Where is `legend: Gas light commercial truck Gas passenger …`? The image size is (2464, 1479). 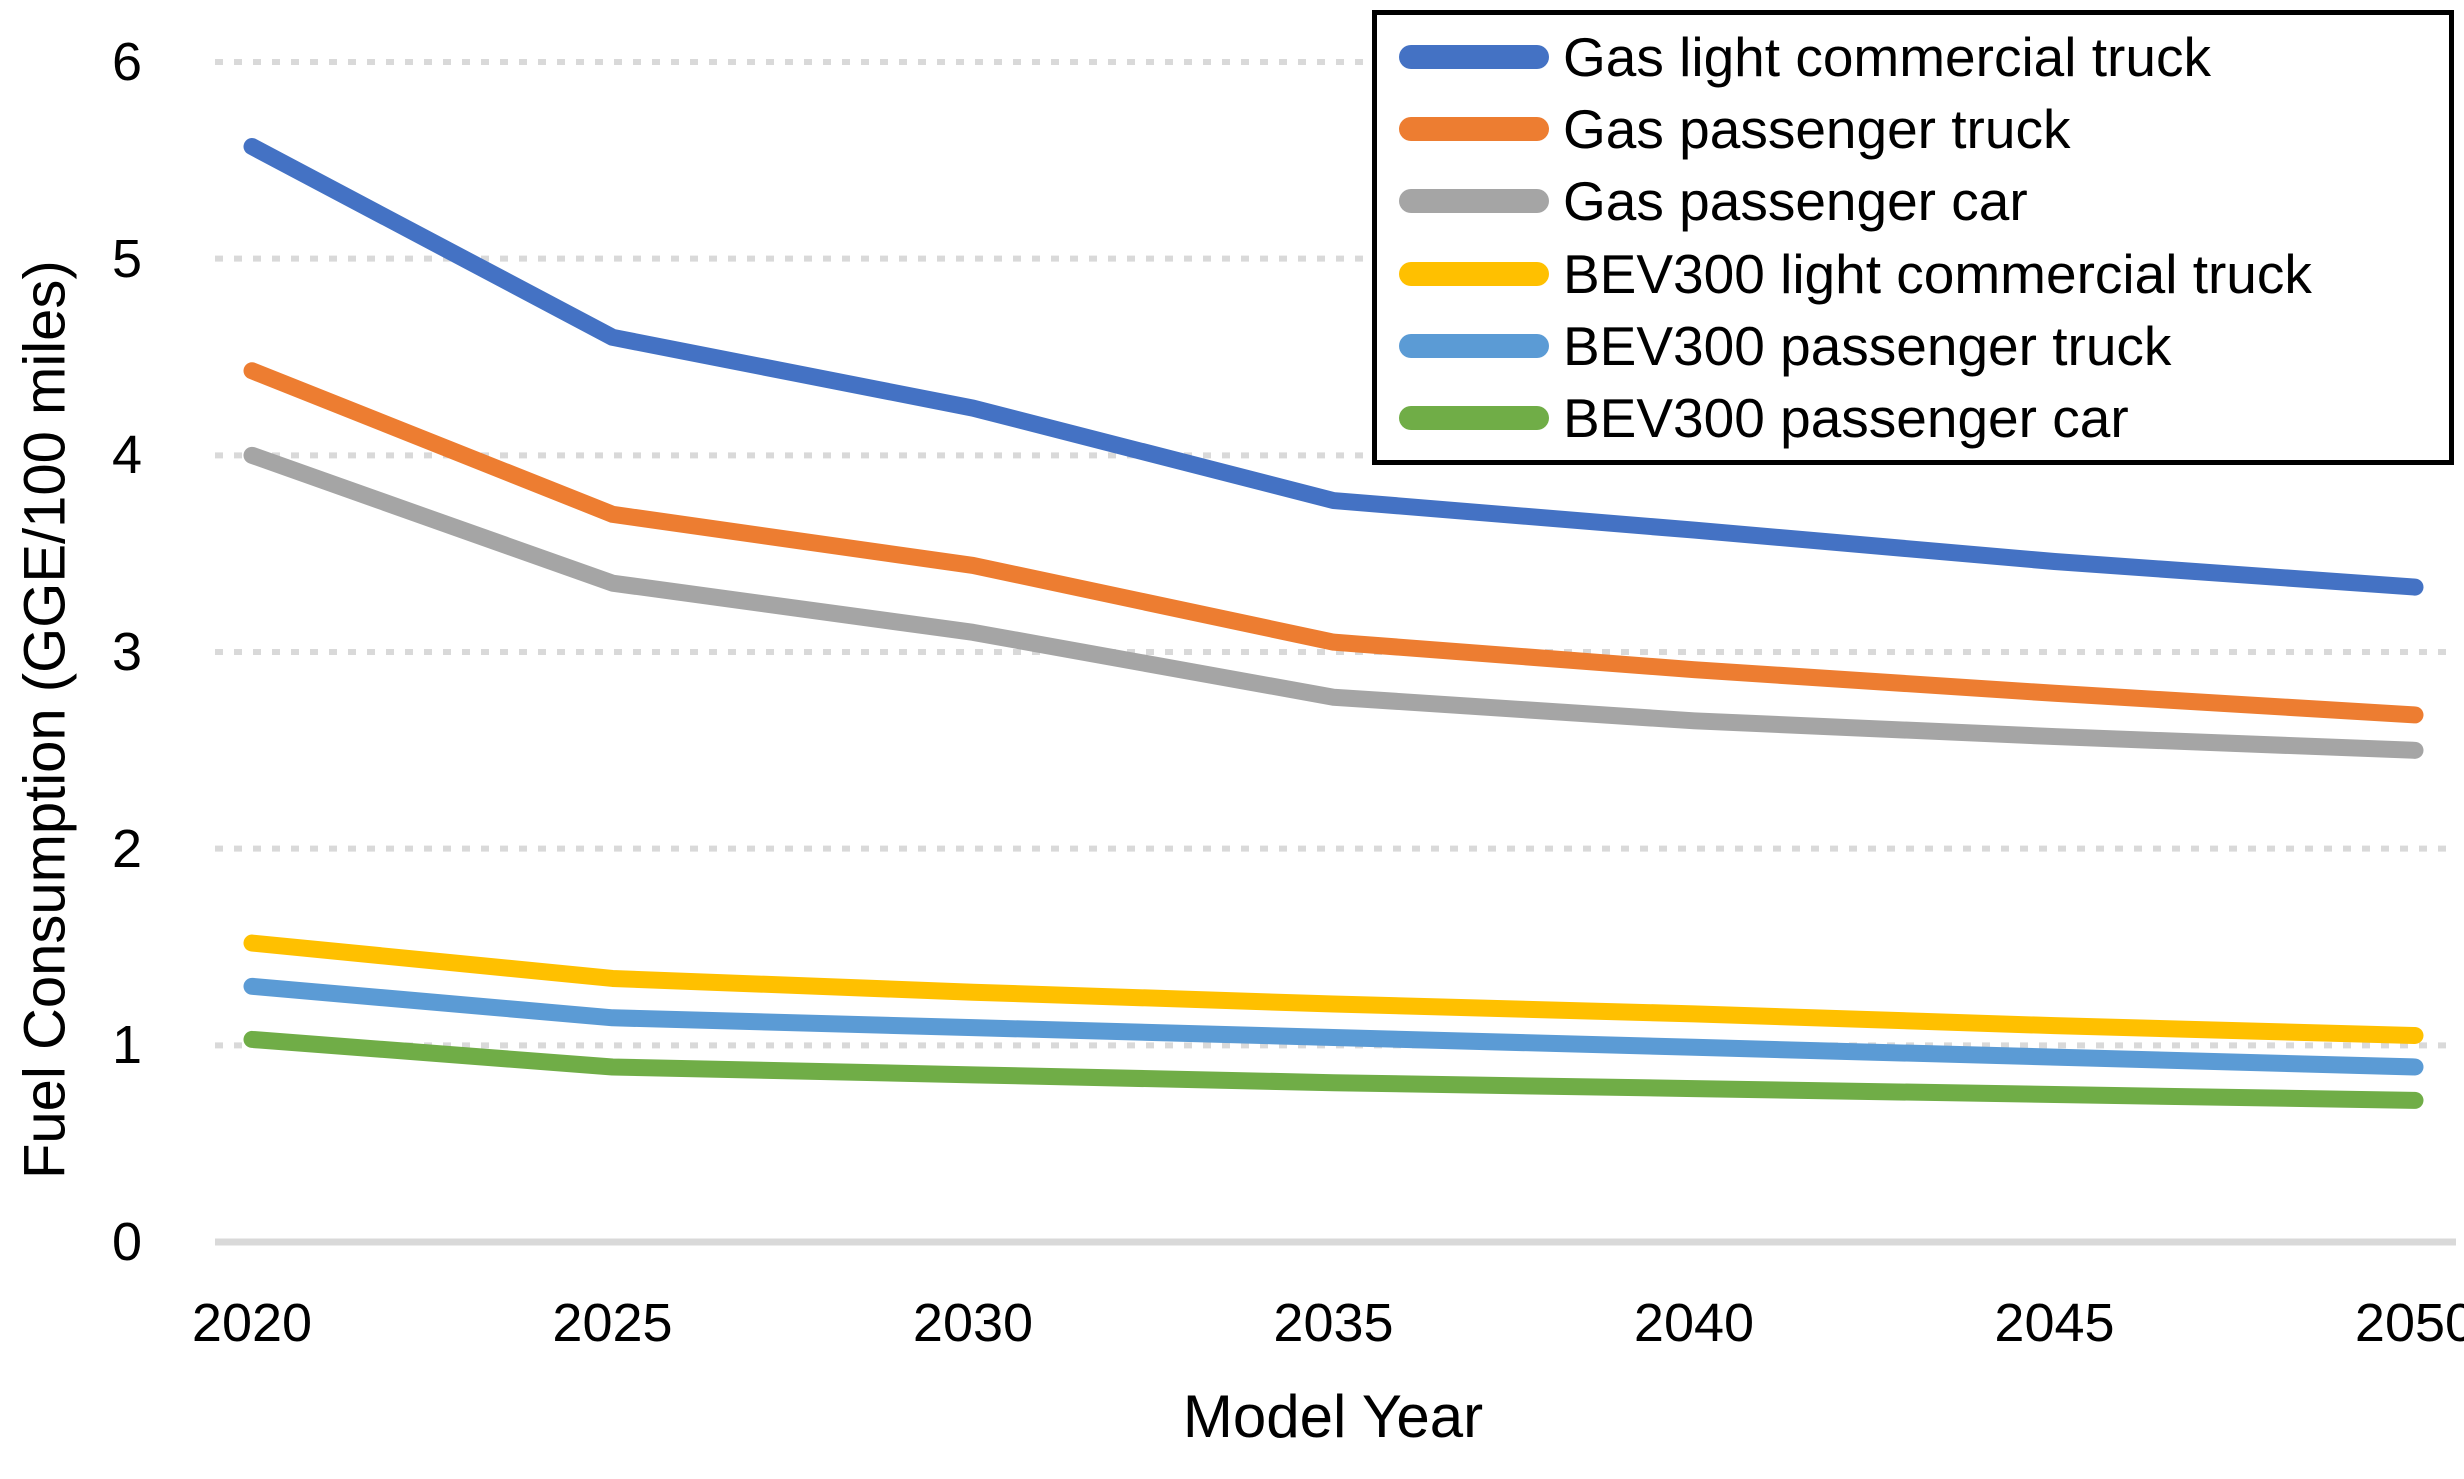
legend: Gas light commercial truck Gas passenger … is located at coordinates (1913, 237).